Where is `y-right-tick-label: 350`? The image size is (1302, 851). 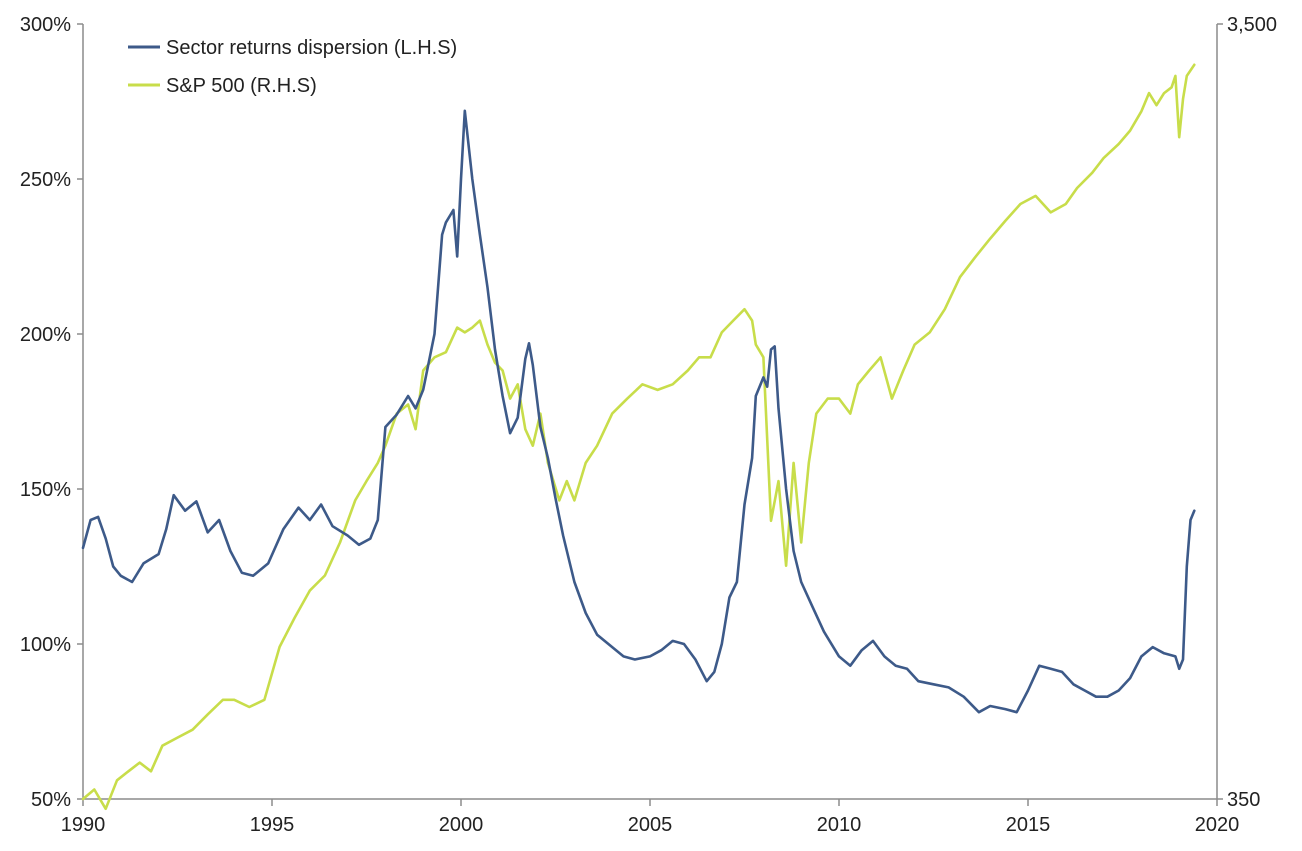 y-right-tick-label: 350 is located at coordinates (1243, 800).